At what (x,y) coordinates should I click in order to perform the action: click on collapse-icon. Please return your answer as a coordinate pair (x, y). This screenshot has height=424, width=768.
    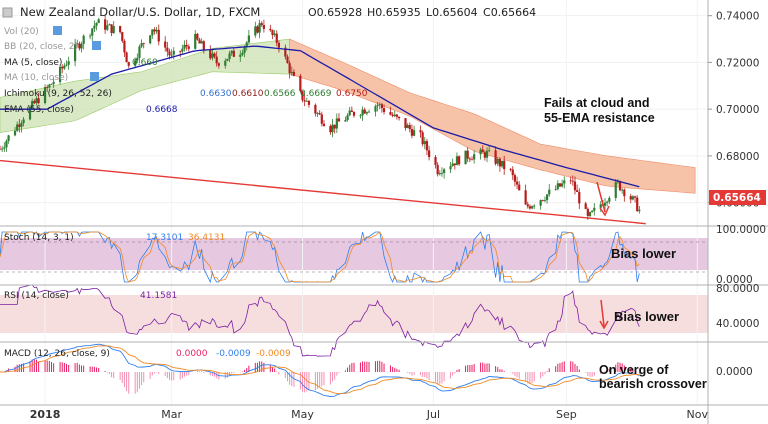
    Looking at the image, I should click on (7, 12).